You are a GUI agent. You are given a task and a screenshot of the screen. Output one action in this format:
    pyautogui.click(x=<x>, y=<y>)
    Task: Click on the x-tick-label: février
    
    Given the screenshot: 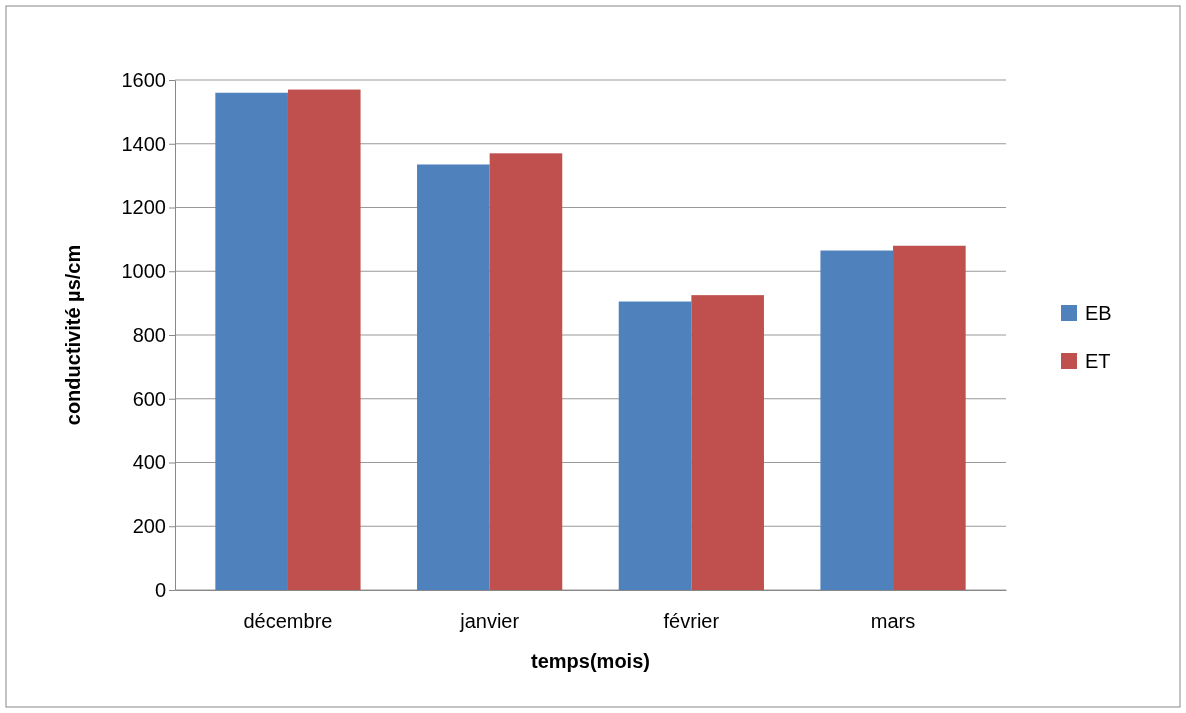 What is the action you would take?
    pyautogui.click(x=691, y=621)
    